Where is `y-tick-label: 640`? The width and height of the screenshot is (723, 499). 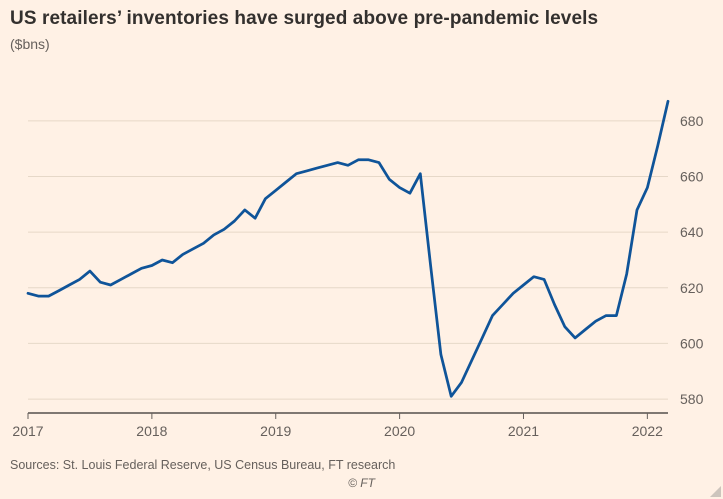
y-tick-label: 640 is located at coordinates (692, 232).